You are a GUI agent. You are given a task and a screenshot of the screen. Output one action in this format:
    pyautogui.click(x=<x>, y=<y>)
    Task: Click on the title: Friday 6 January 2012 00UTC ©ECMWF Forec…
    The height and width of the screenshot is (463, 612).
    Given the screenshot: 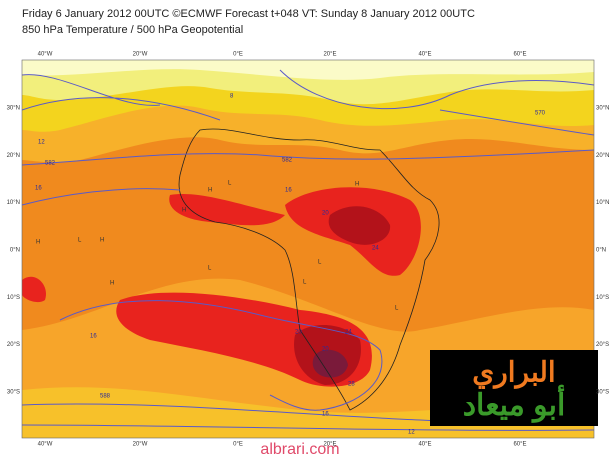 What is the action you would take?
    pyautogui.click(x=248, y=14)
    